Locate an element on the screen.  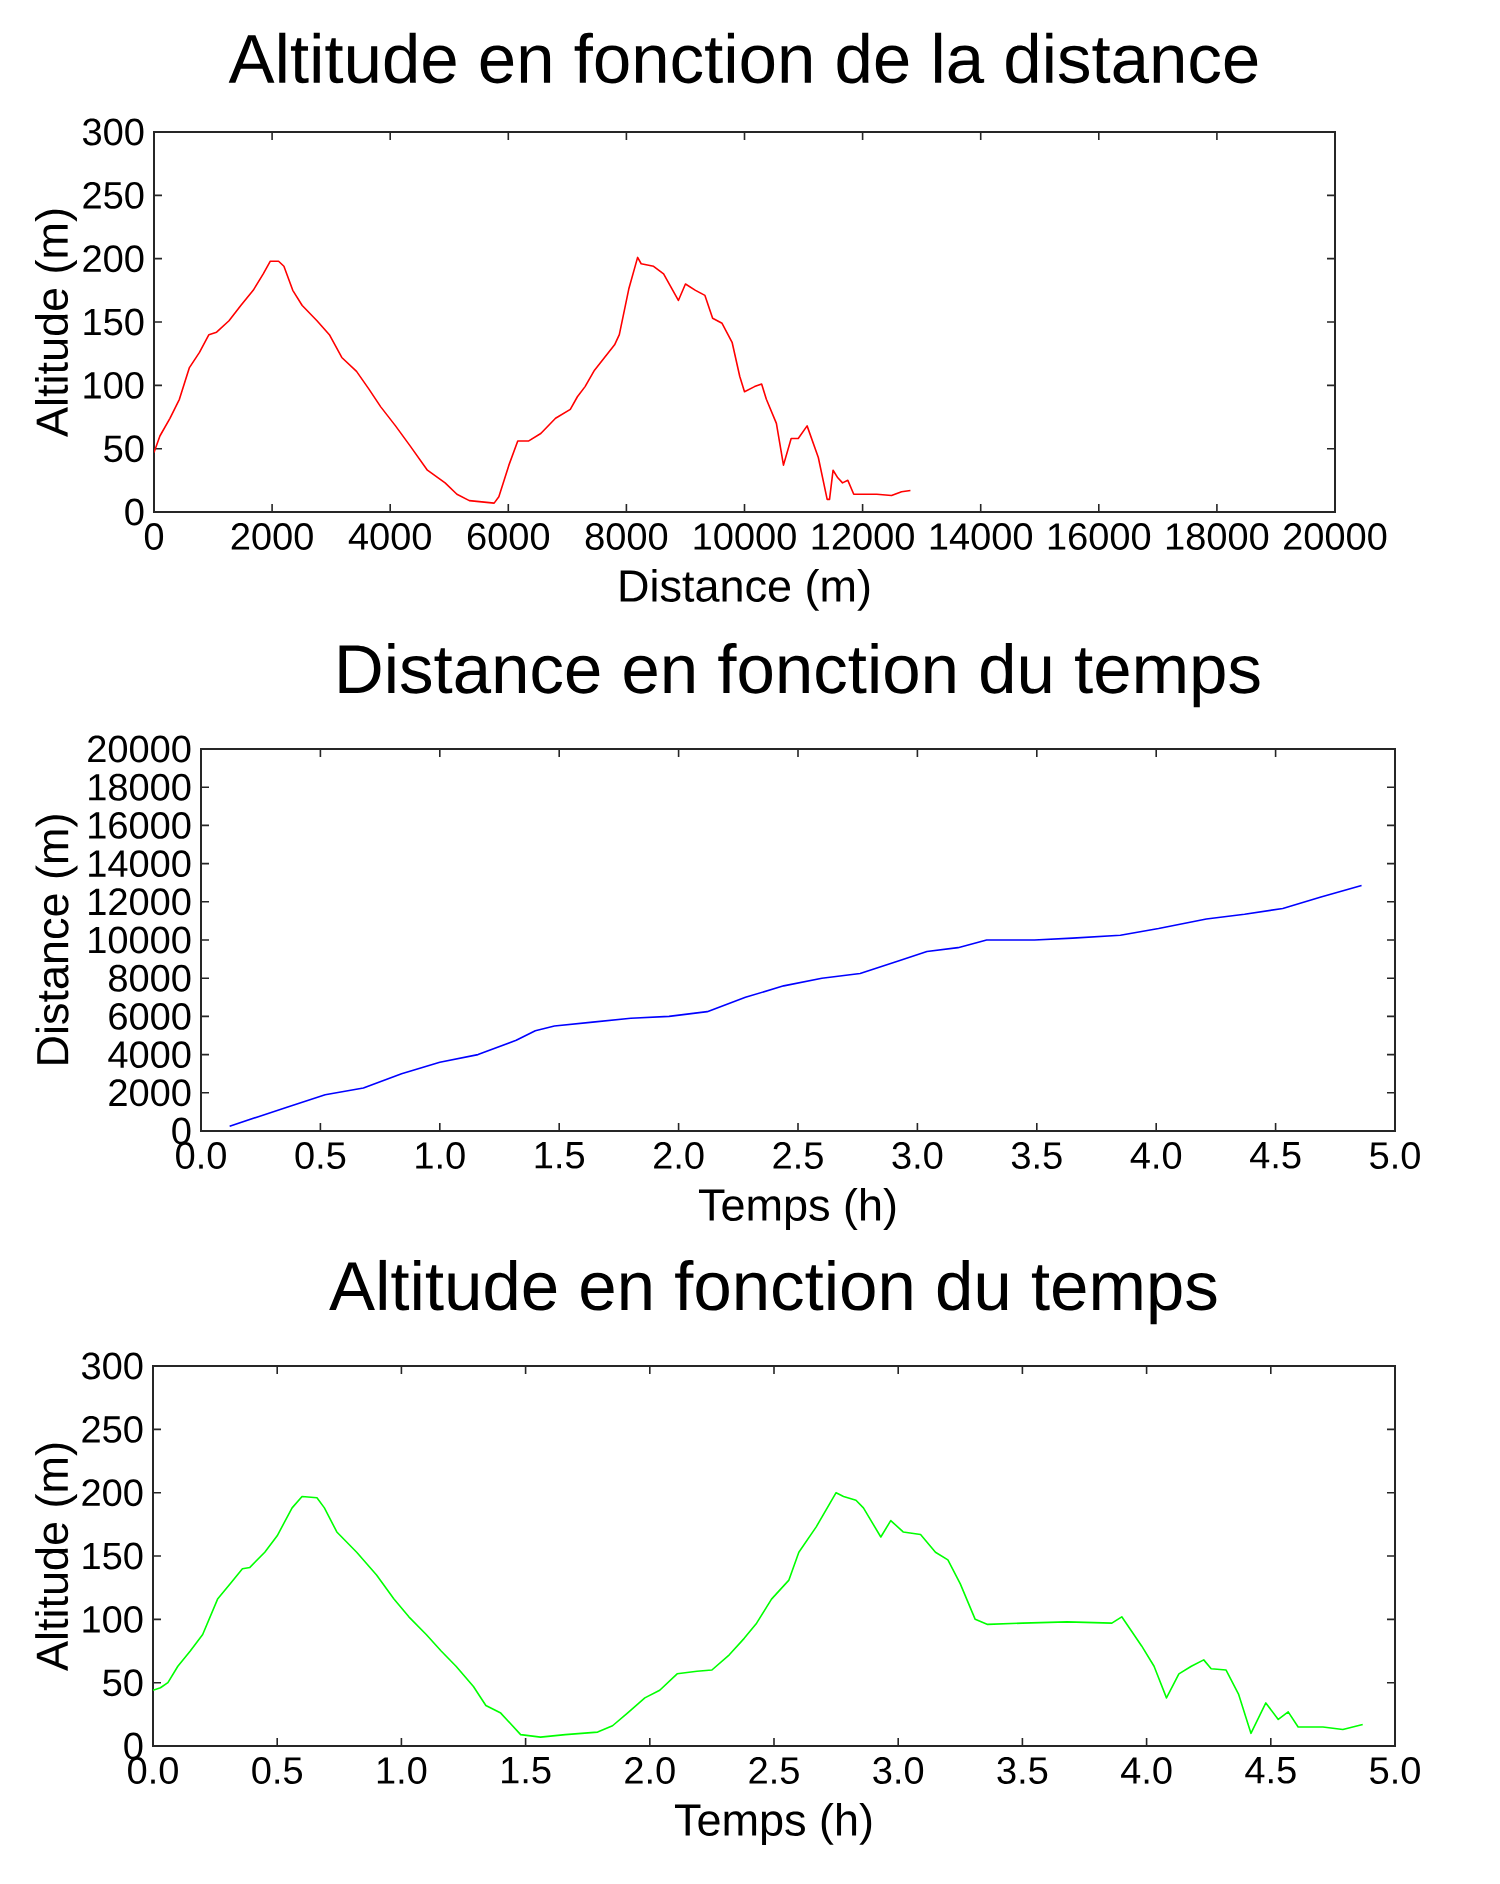
x-tick-label: 14000 is located at coordinates (981, 536).